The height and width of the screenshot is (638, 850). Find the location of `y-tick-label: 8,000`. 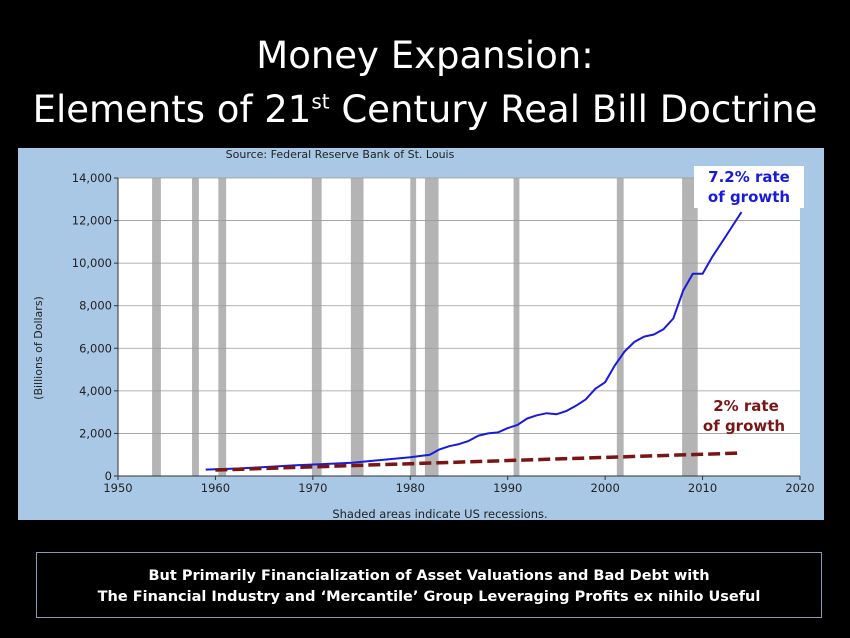

y-tick-label: 8,000 is located at coordinates (95, 306).